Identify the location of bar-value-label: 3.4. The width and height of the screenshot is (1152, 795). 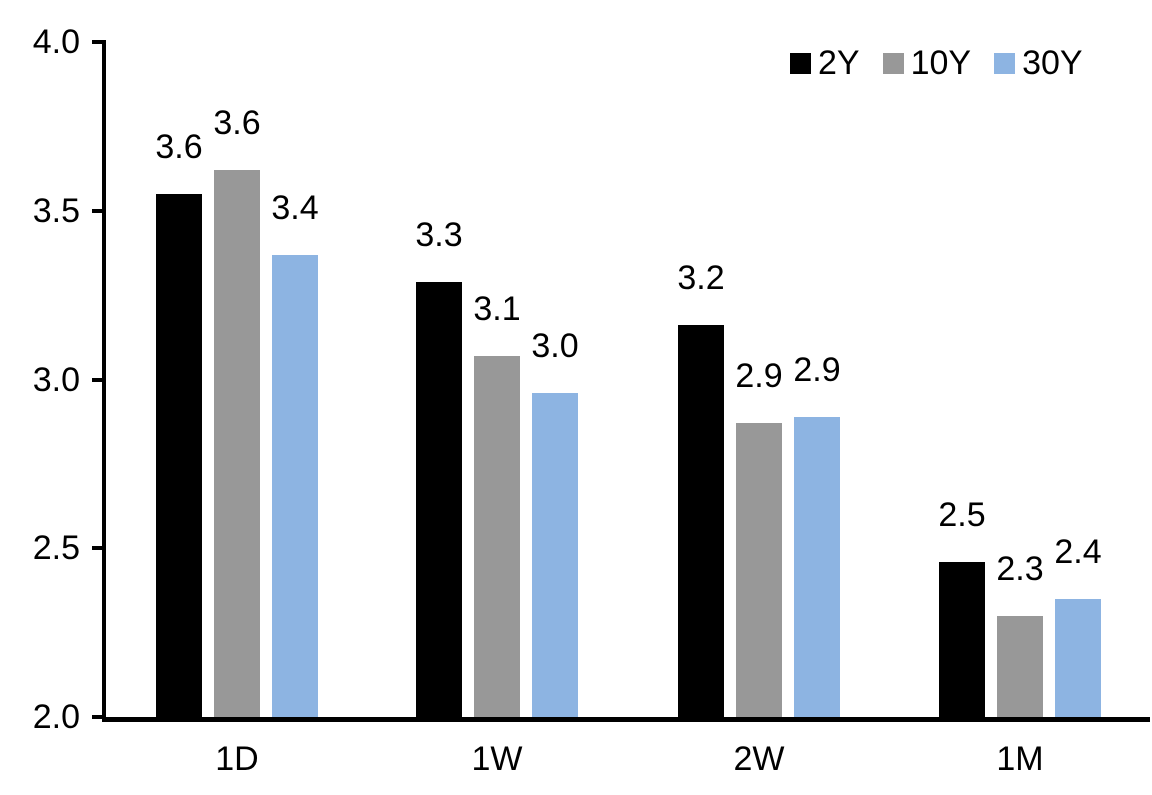
(295, 208).